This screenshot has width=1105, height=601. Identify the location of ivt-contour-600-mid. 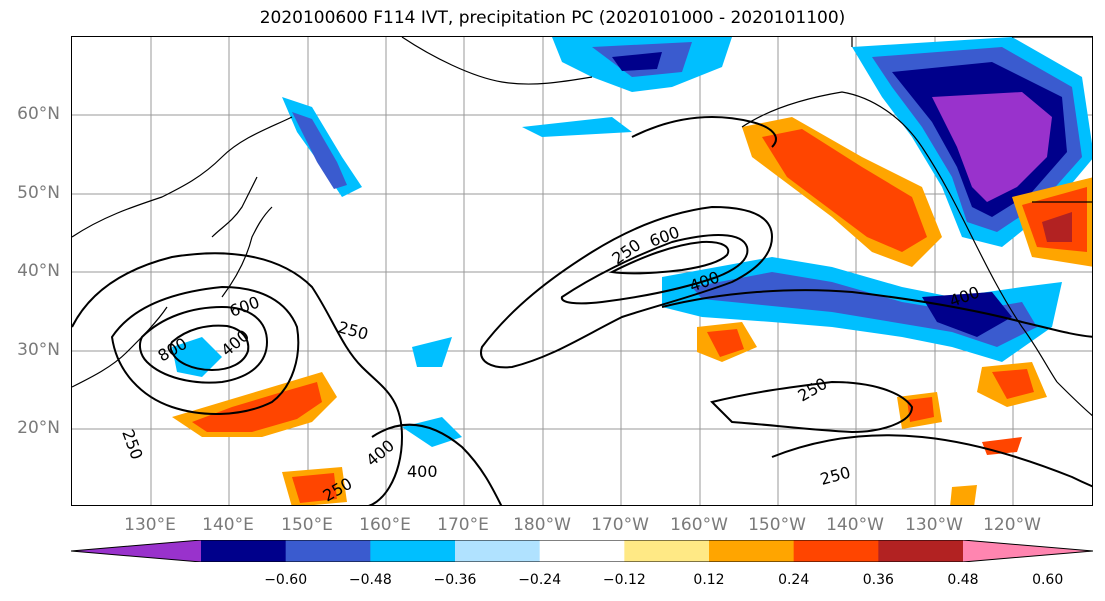
(669, 257).